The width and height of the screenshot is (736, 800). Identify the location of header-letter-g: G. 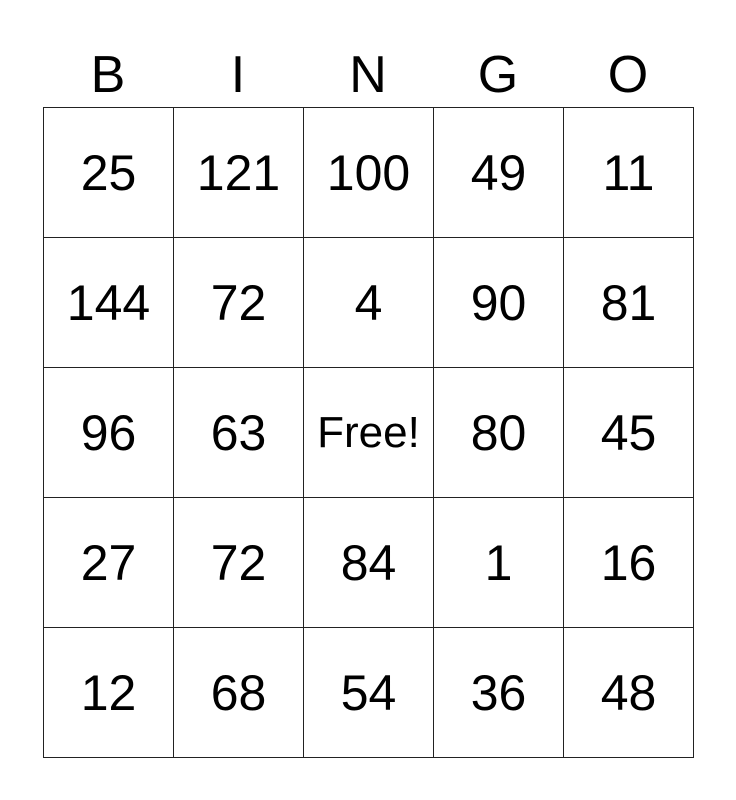
(498, 75).